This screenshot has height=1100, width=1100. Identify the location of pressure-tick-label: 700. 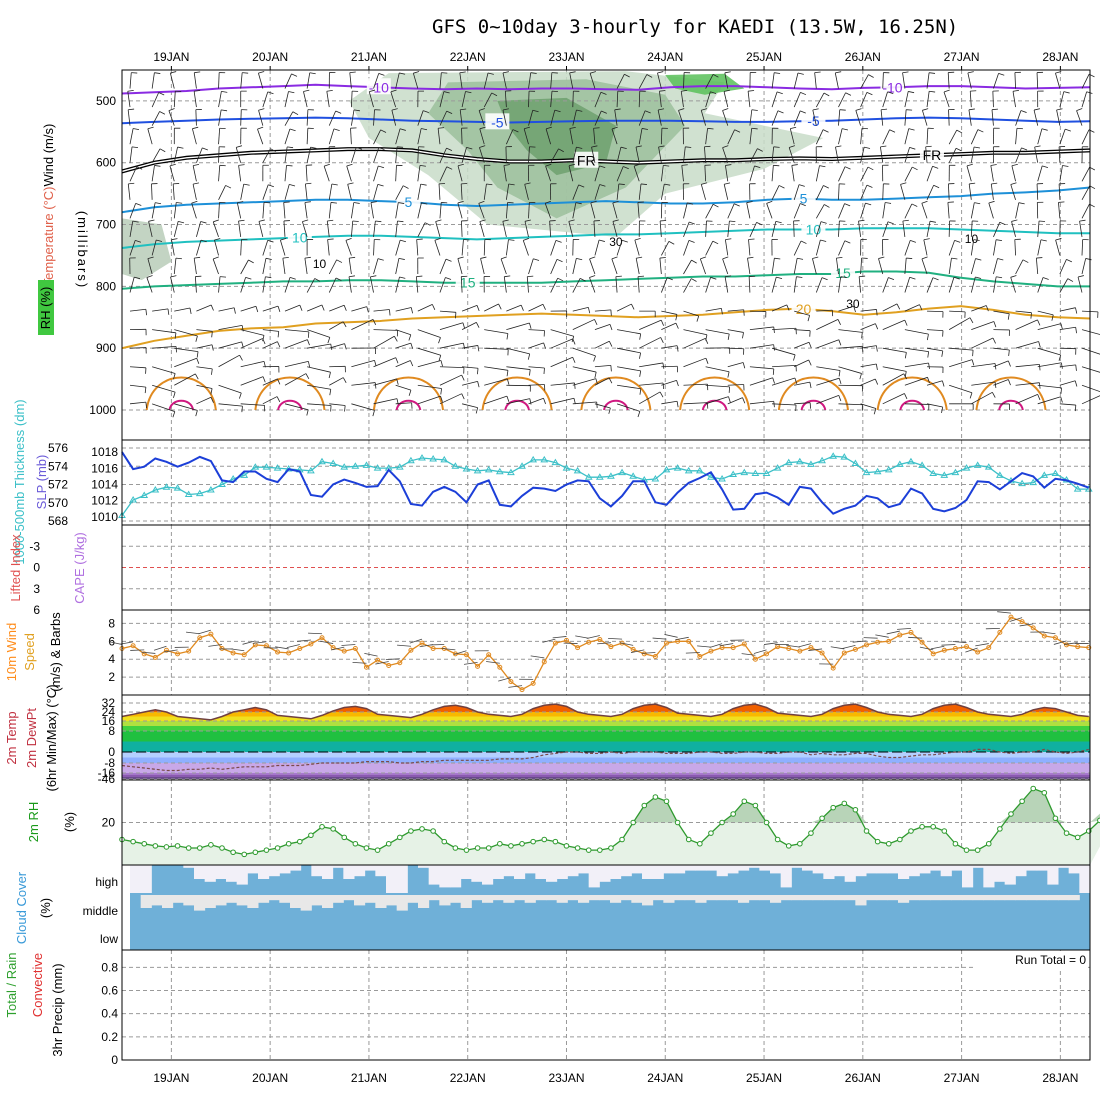
(106, 225).